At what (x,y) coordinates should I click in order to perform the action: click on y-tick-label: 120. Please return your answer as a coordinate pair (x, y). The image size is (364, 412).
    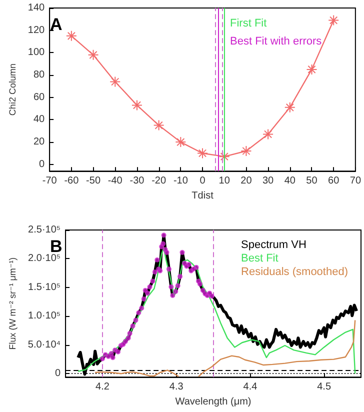
    Looking at the image, I should click on (37, 30).